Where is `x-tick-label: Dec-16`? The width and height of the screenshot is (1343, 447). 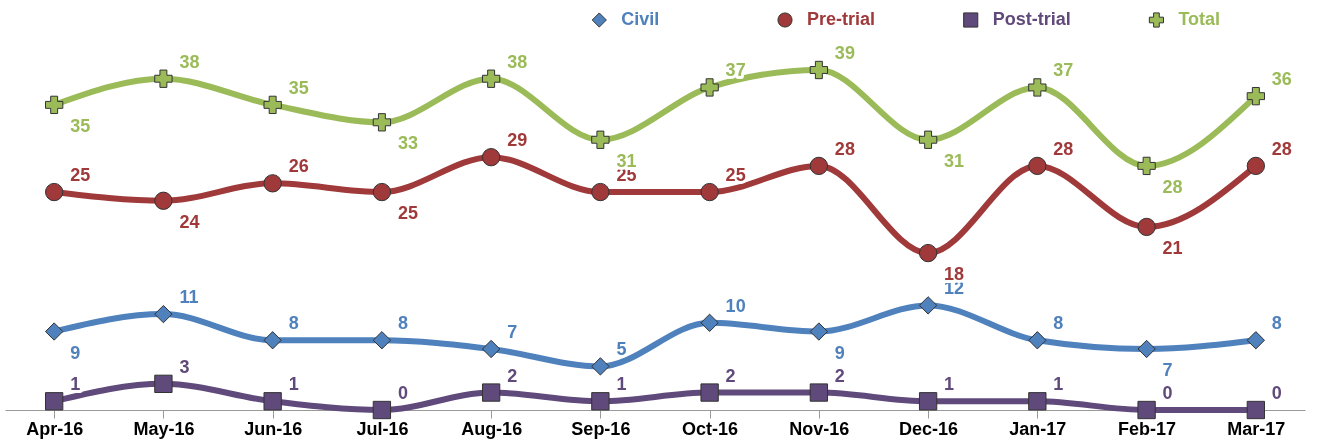 x-tick-label: Dec-16 is located at coordinates (929, 428).